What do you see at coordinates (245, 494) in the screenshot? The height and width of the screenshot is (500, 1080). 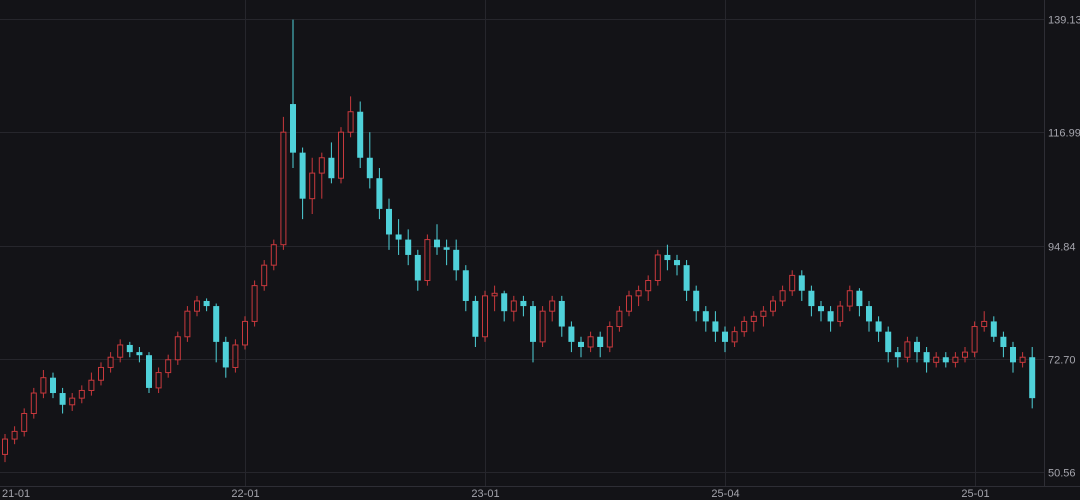 I see `x-tick-label: 22-01` at bounding box center [245, 494].